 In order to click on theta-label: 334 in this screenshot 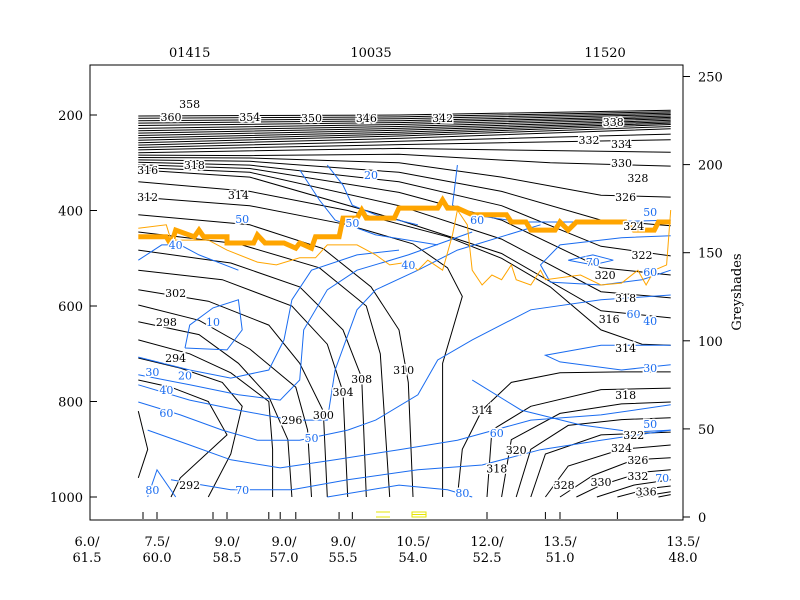, I will do `click(621, 144)`.